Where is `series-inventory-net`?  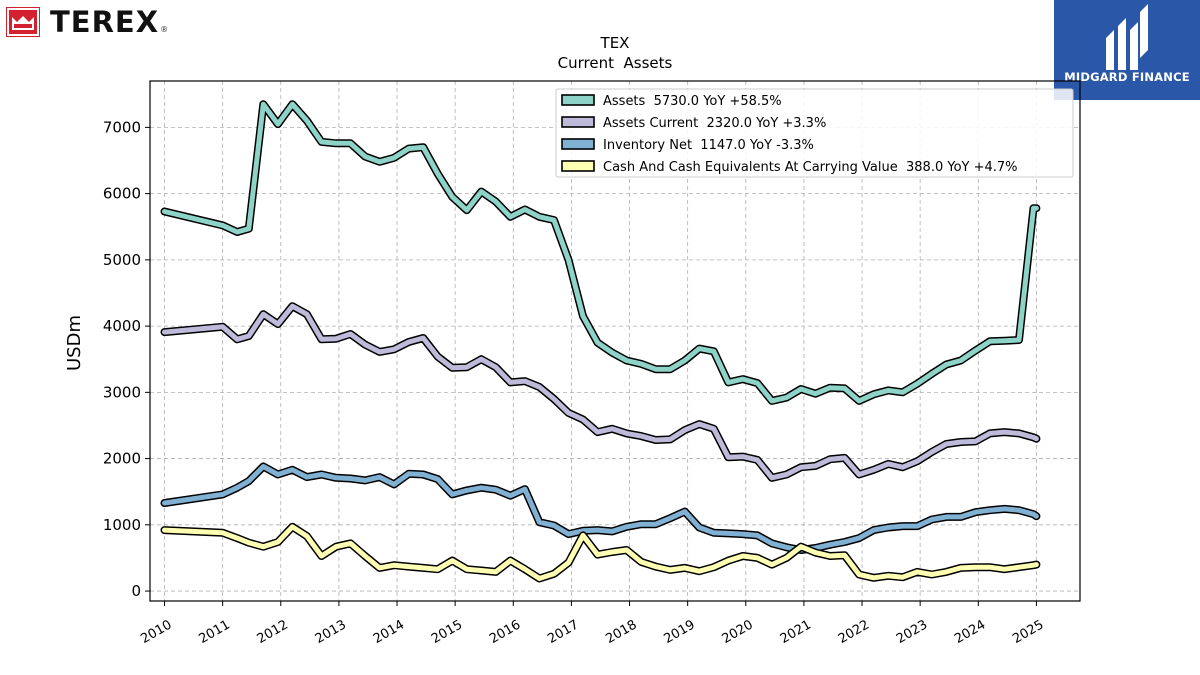 series-inventory-net is located at coordinates (600, 508).